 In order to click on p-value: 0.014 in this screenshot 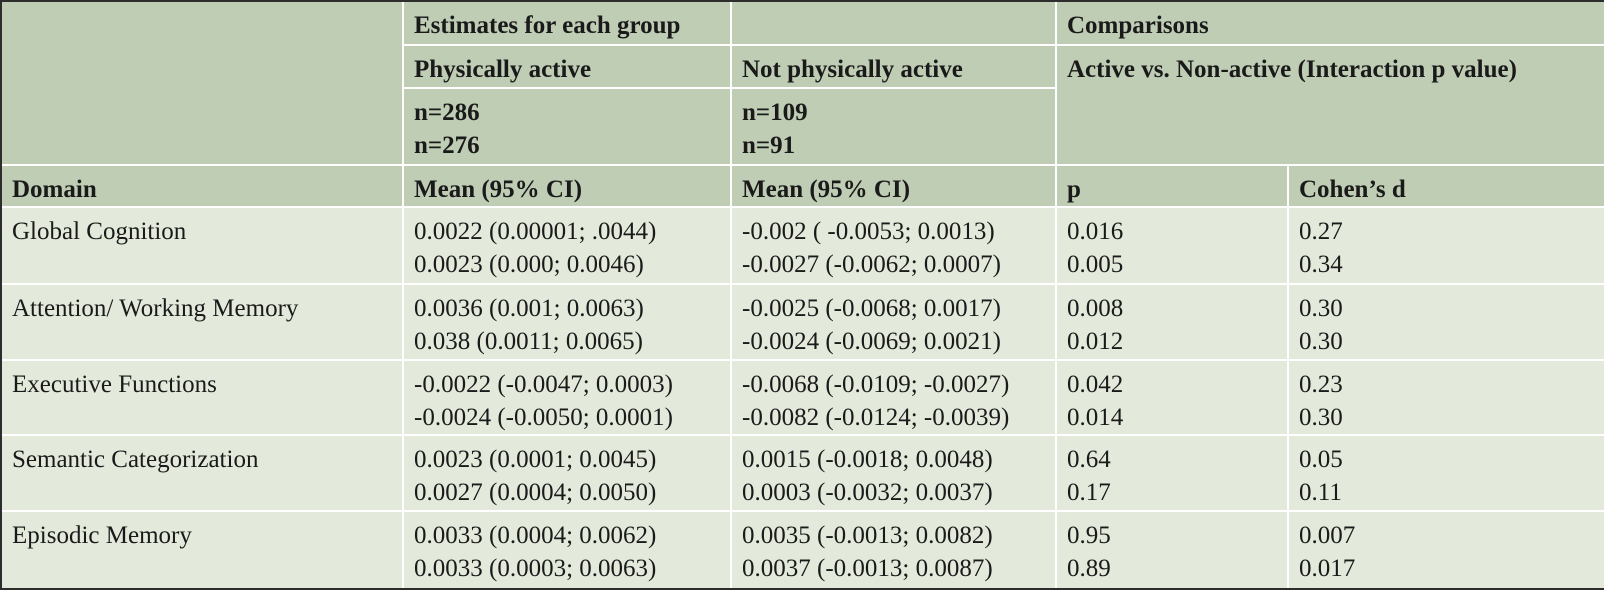, I will do `click(1095, 418)`.